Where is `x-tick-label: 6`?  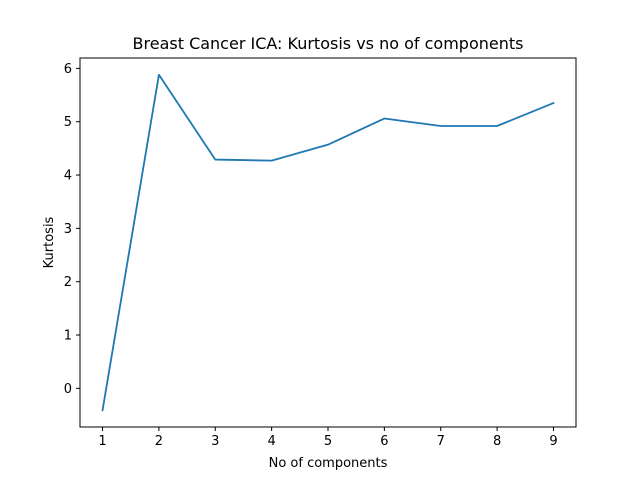
x-tick-label: 6 is located at coordinates (384, 441).